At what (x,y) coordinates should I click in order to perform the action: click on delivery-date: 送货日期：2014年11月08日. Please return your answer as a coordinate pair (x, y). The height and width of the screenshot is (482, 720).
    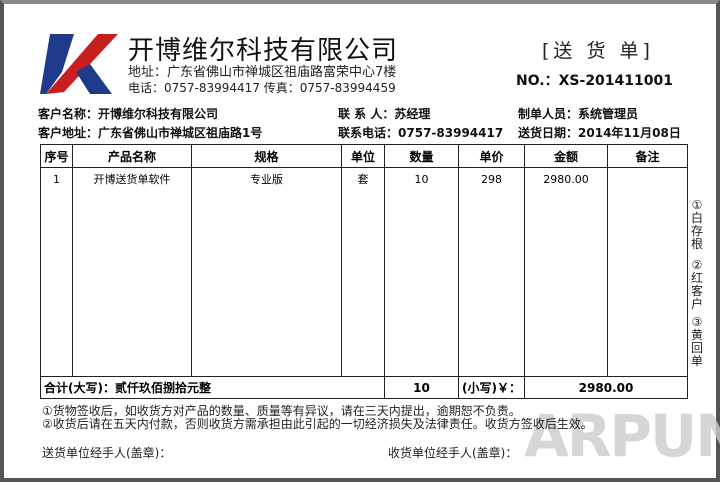
    Looking at the image, I should click on (599, 132).